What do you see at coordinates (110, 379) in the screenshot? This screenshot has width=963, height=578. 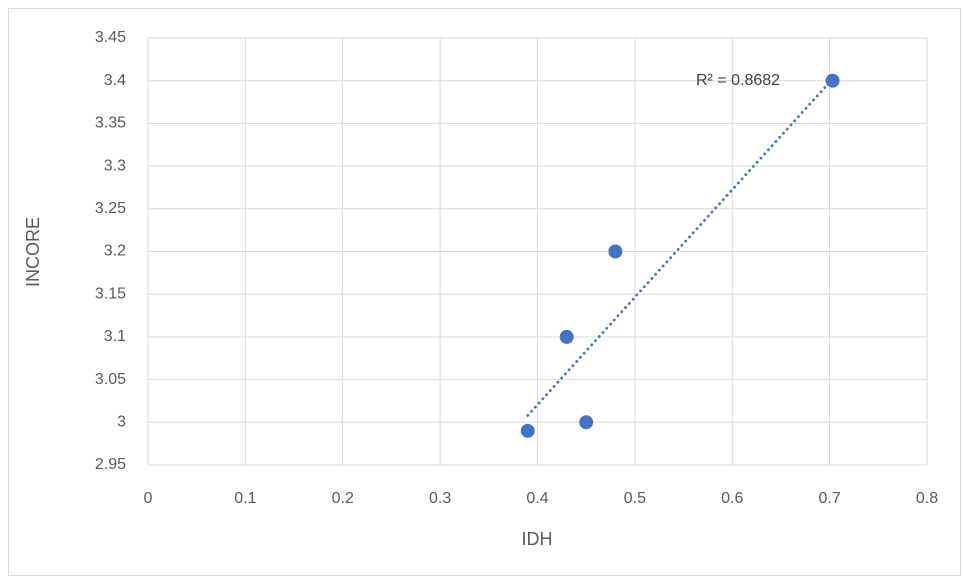 I see `y-tick-label: 3.05` at bounding box center [110, 379].